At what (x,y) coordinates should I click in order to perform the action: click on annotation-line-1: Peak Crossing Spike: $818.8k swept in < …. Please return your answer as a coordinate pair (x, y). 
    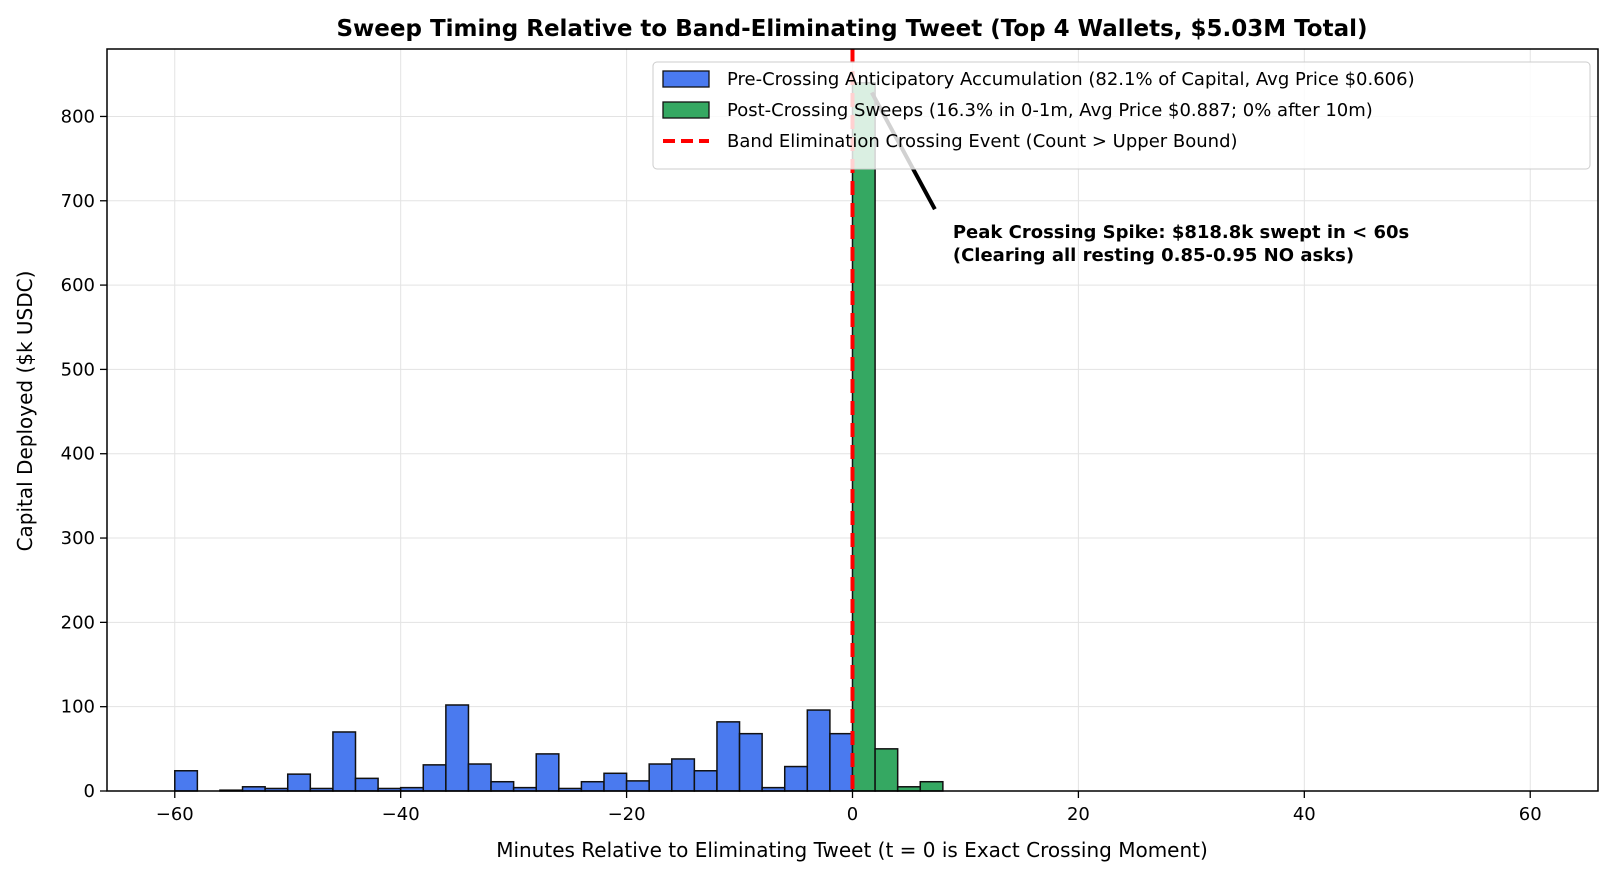
    Looking at the image, I should click on (1181, 232).